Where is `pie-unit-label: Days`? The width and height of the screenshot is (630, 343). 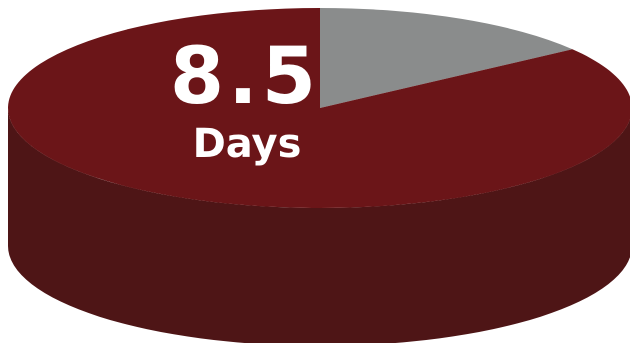
pie-unit-label: Days is located at coordinates (247, 144).